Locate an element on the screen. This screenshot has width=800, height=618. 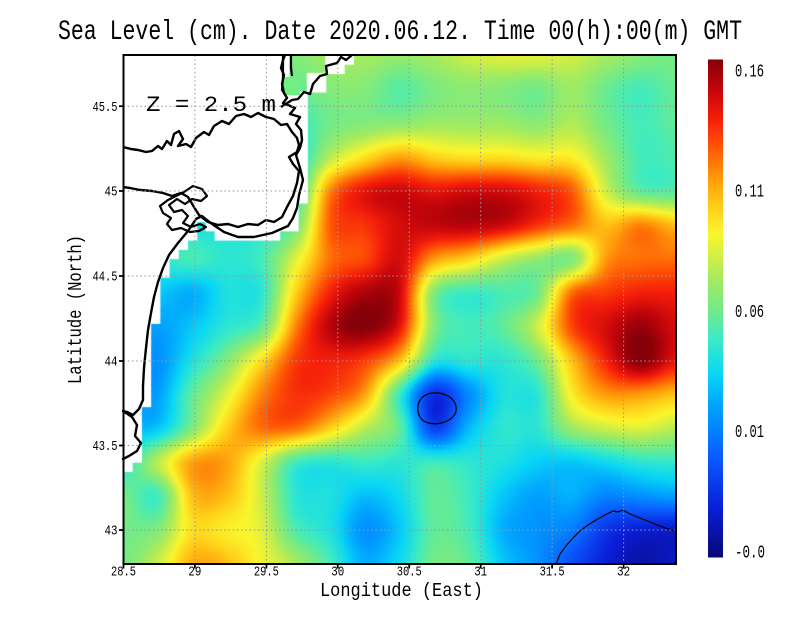
svg-text: 31.5 is located at coordinates (552, 573).